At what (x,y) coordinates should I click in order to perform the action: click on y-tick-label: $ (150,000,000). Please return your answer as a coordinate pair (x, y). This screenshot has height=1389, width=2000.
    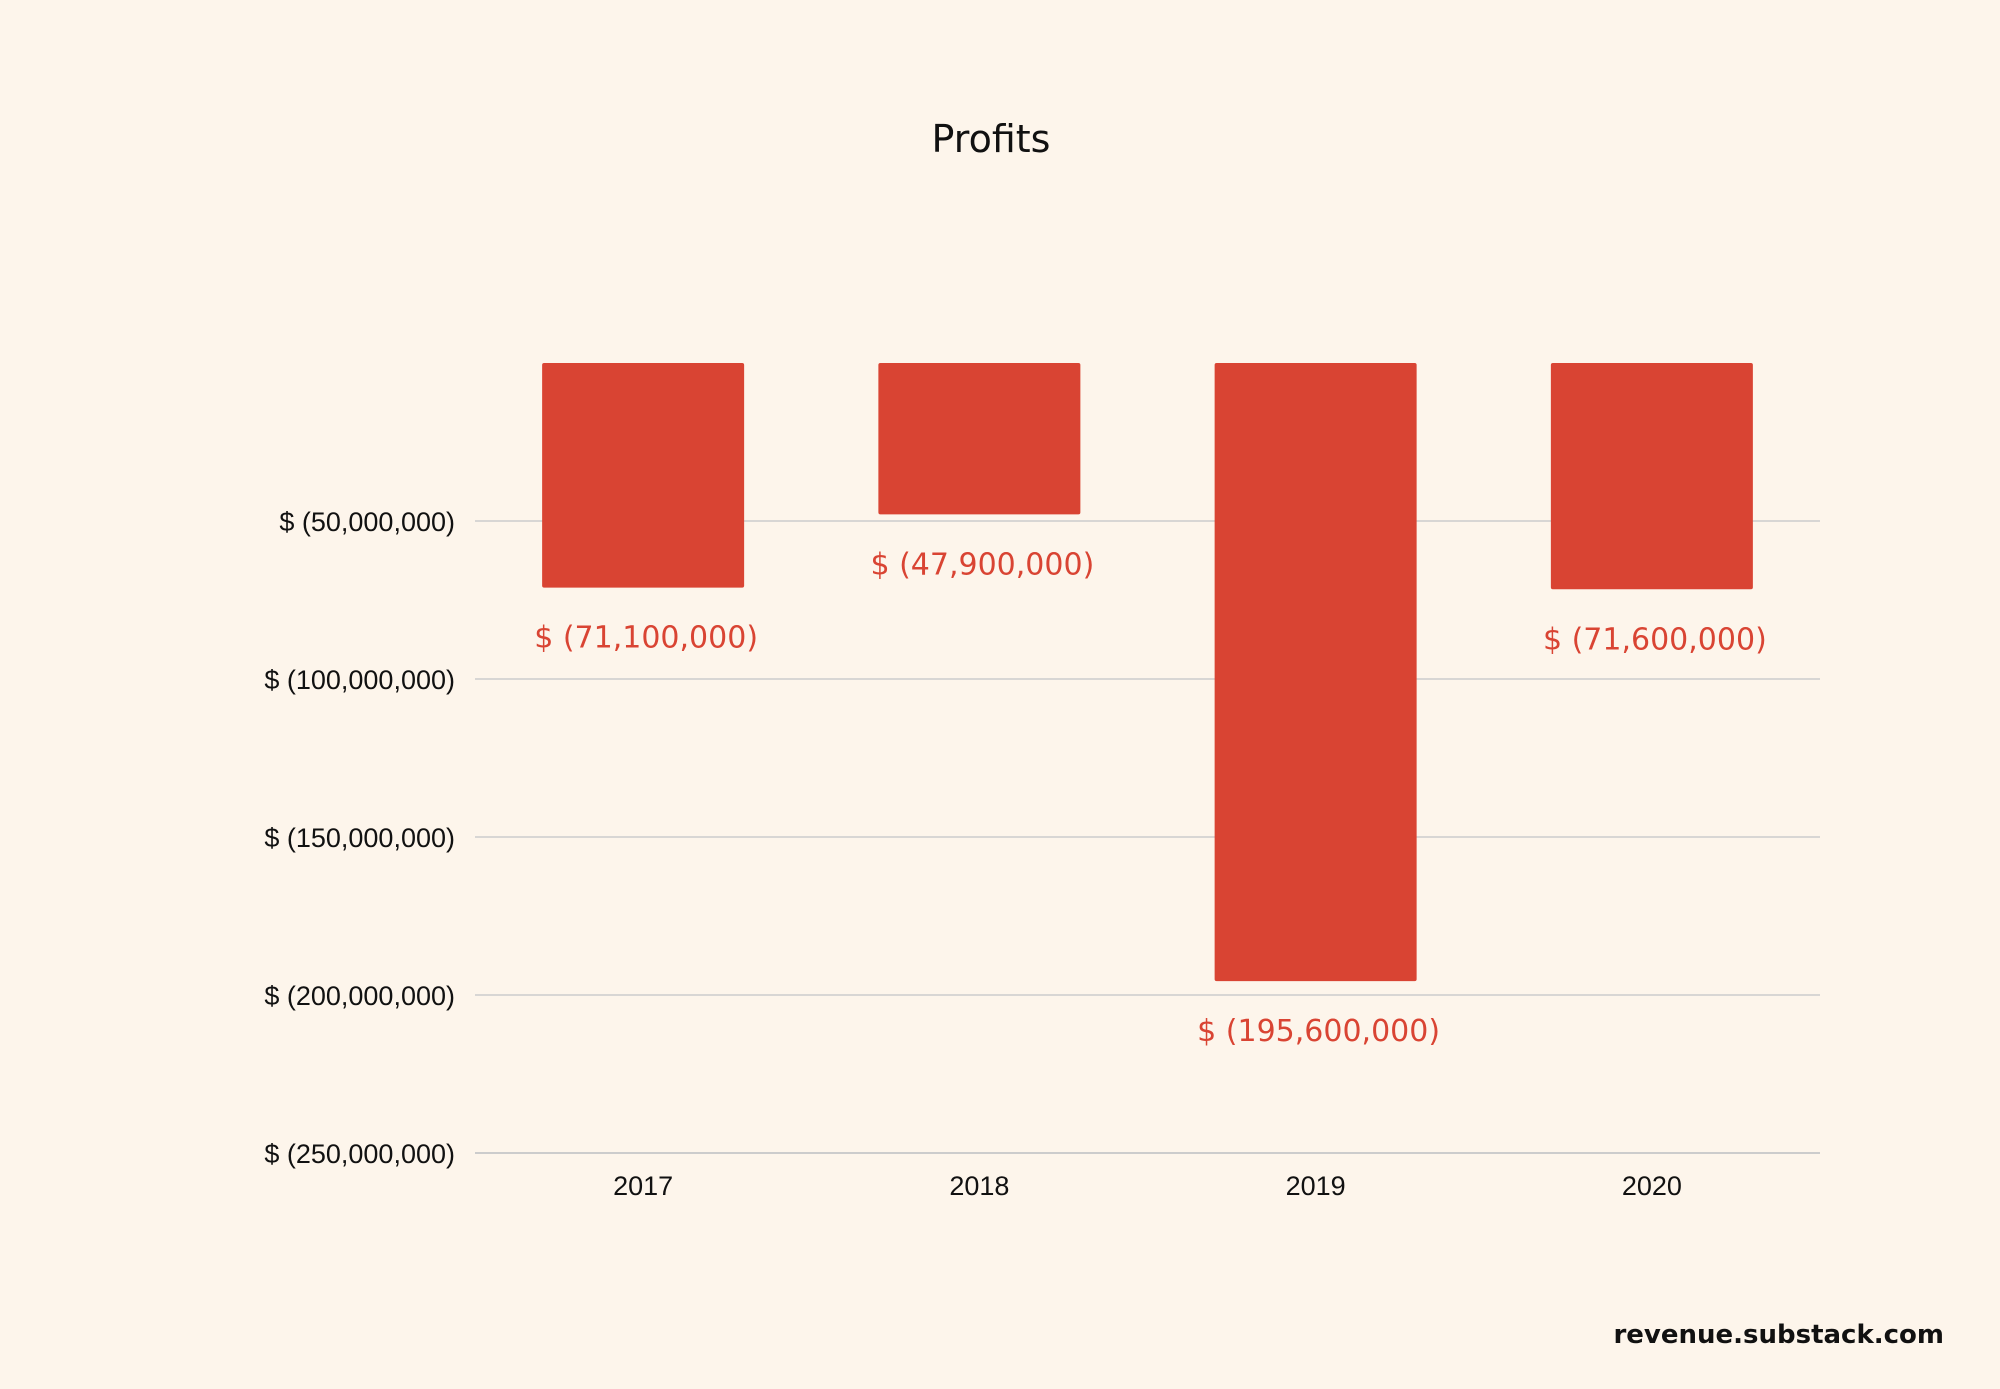
    Looking at the image, I should click on (359, 838).